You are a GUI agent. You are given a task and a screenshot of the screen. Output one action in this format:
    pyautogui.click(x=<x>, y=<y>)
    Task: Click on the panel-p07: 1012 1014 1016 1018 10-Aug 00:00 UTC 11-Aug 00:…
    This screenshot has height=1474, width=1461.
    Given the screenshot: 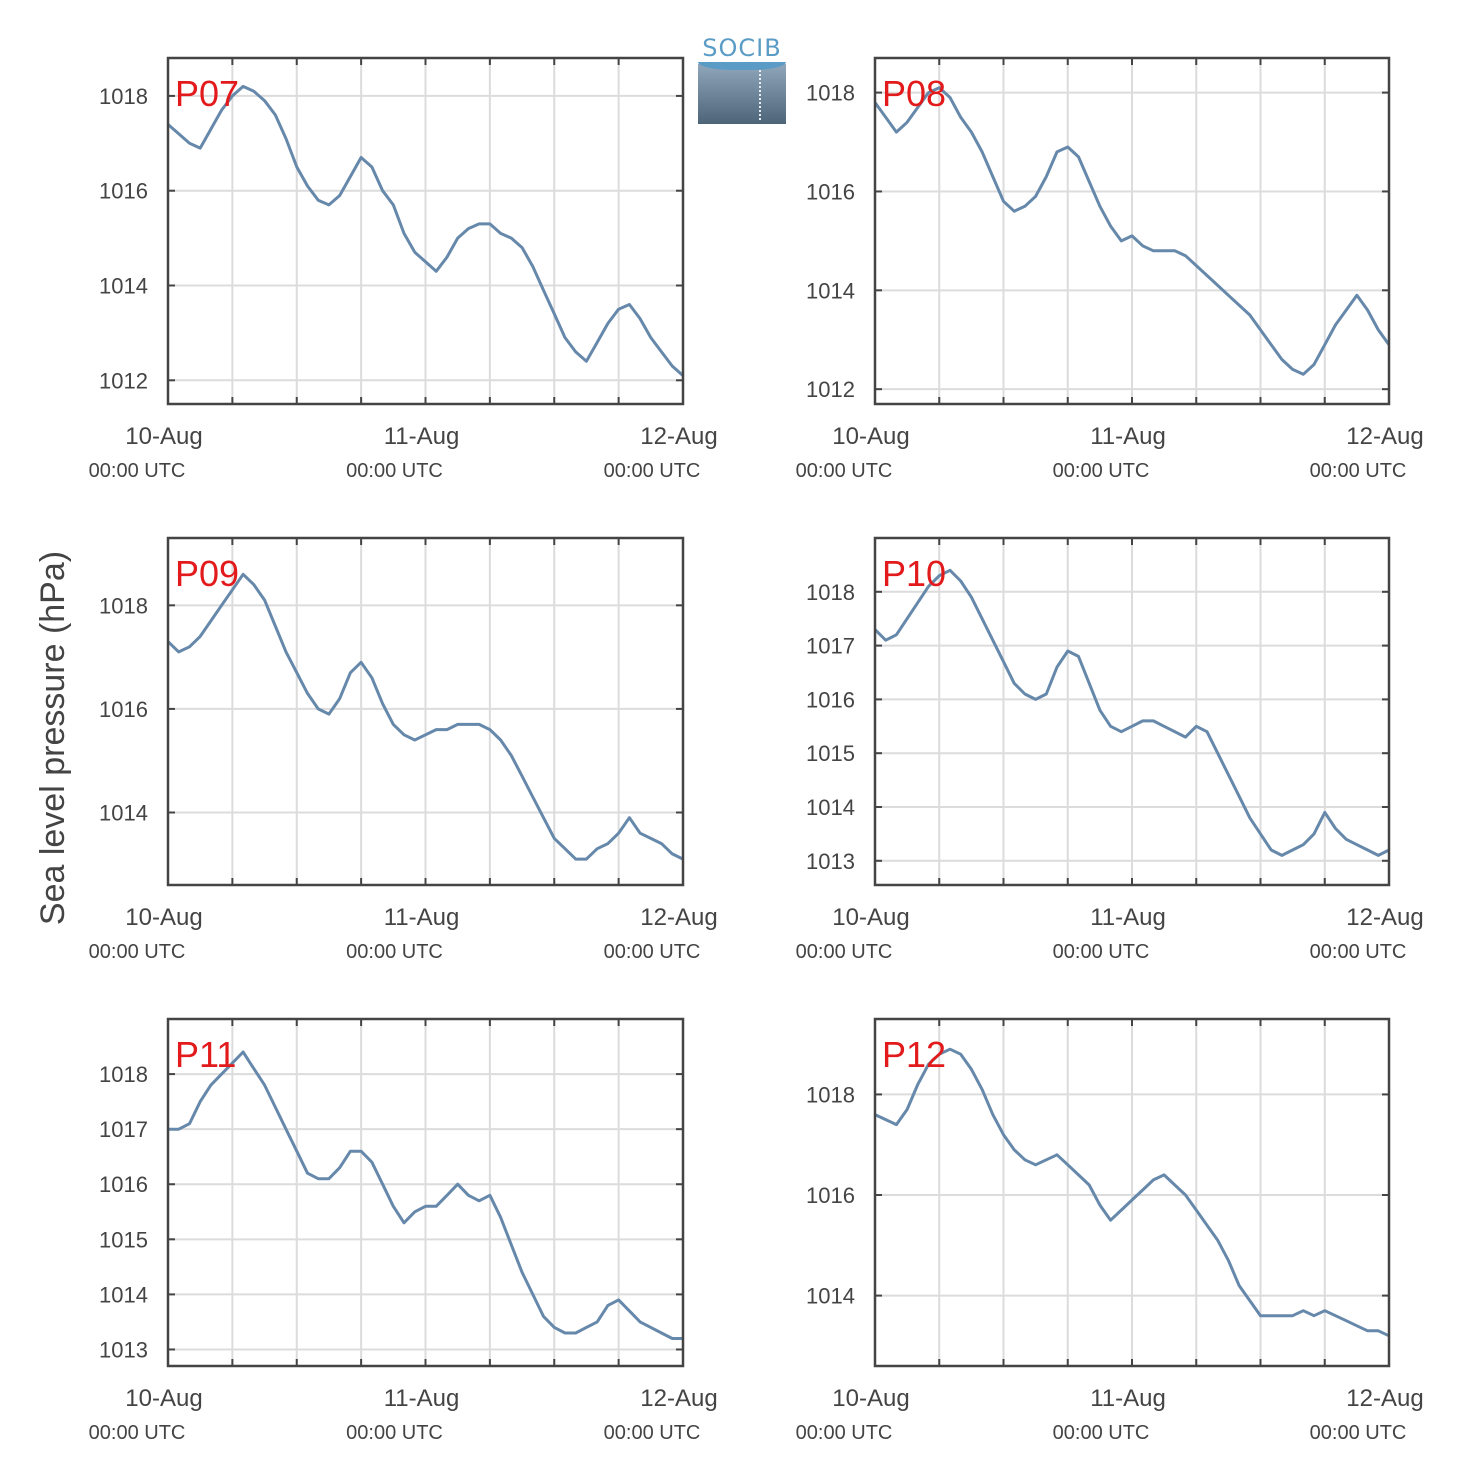 What is the action you would take?
    pyautogui.click(x=403, y=269)
    